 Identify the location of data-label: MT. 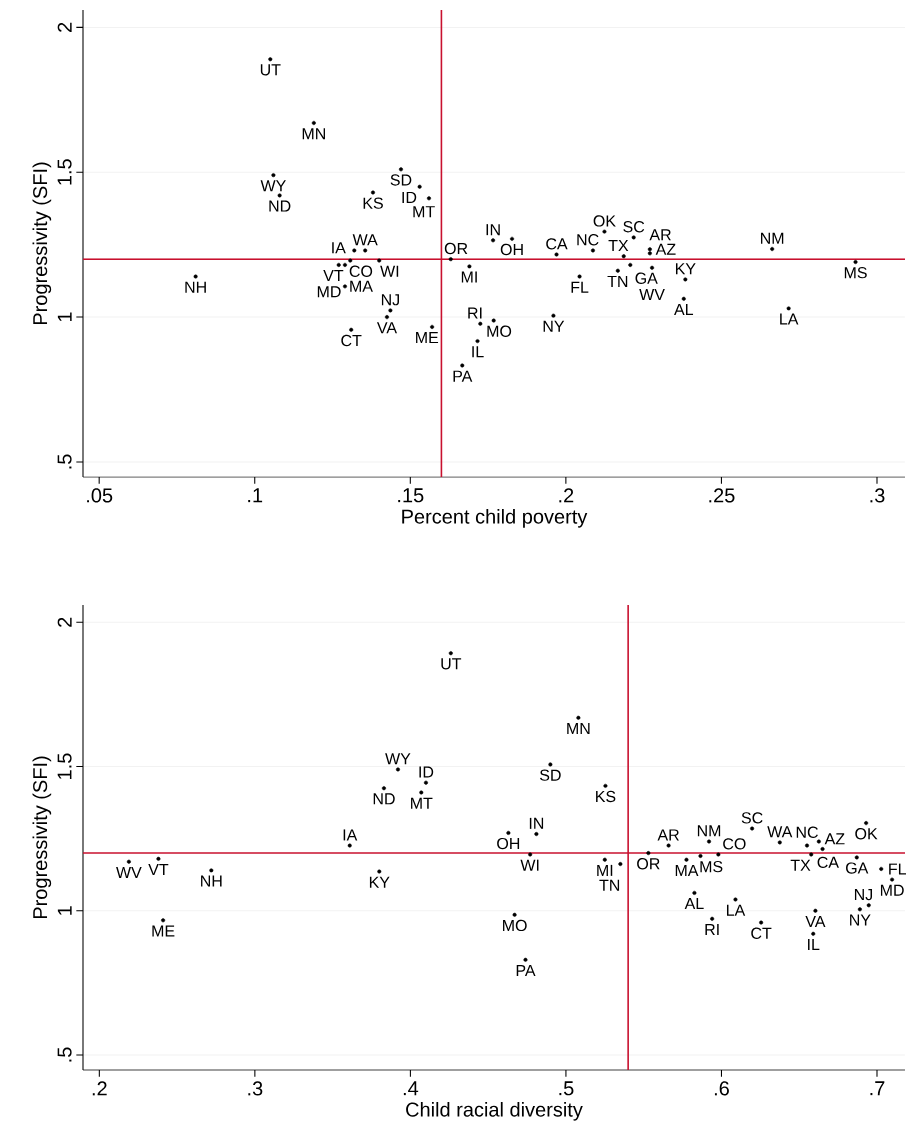
(422, 803).